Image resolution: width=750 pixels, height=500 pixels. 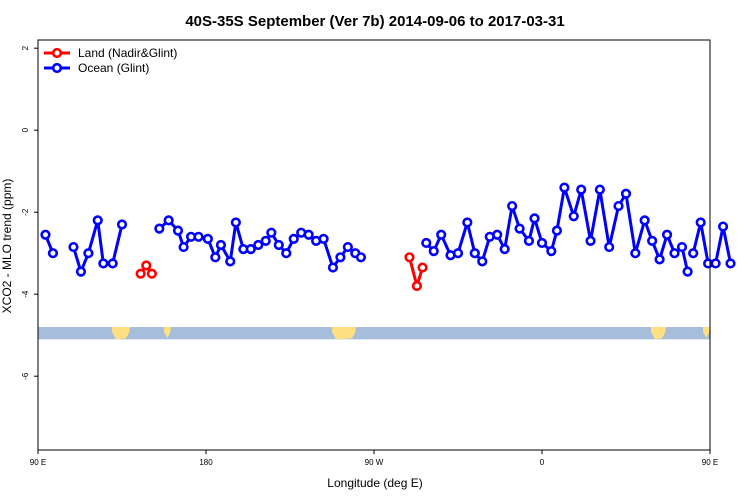 What do you see at coordinates (127, 53) in the screenshot?
I see `legend-label: Land (Nadir&Glint)` at bounding box center [127, 53].